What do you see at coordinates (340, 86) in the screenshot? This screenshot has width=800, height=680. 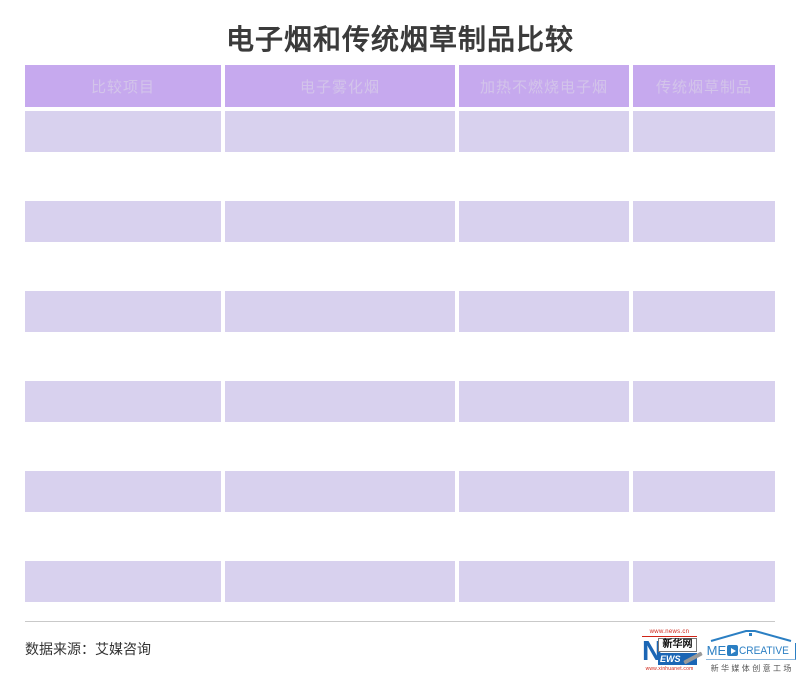 I see `column-header-1: 电子雾化烟` at bounding box center [340, 86].